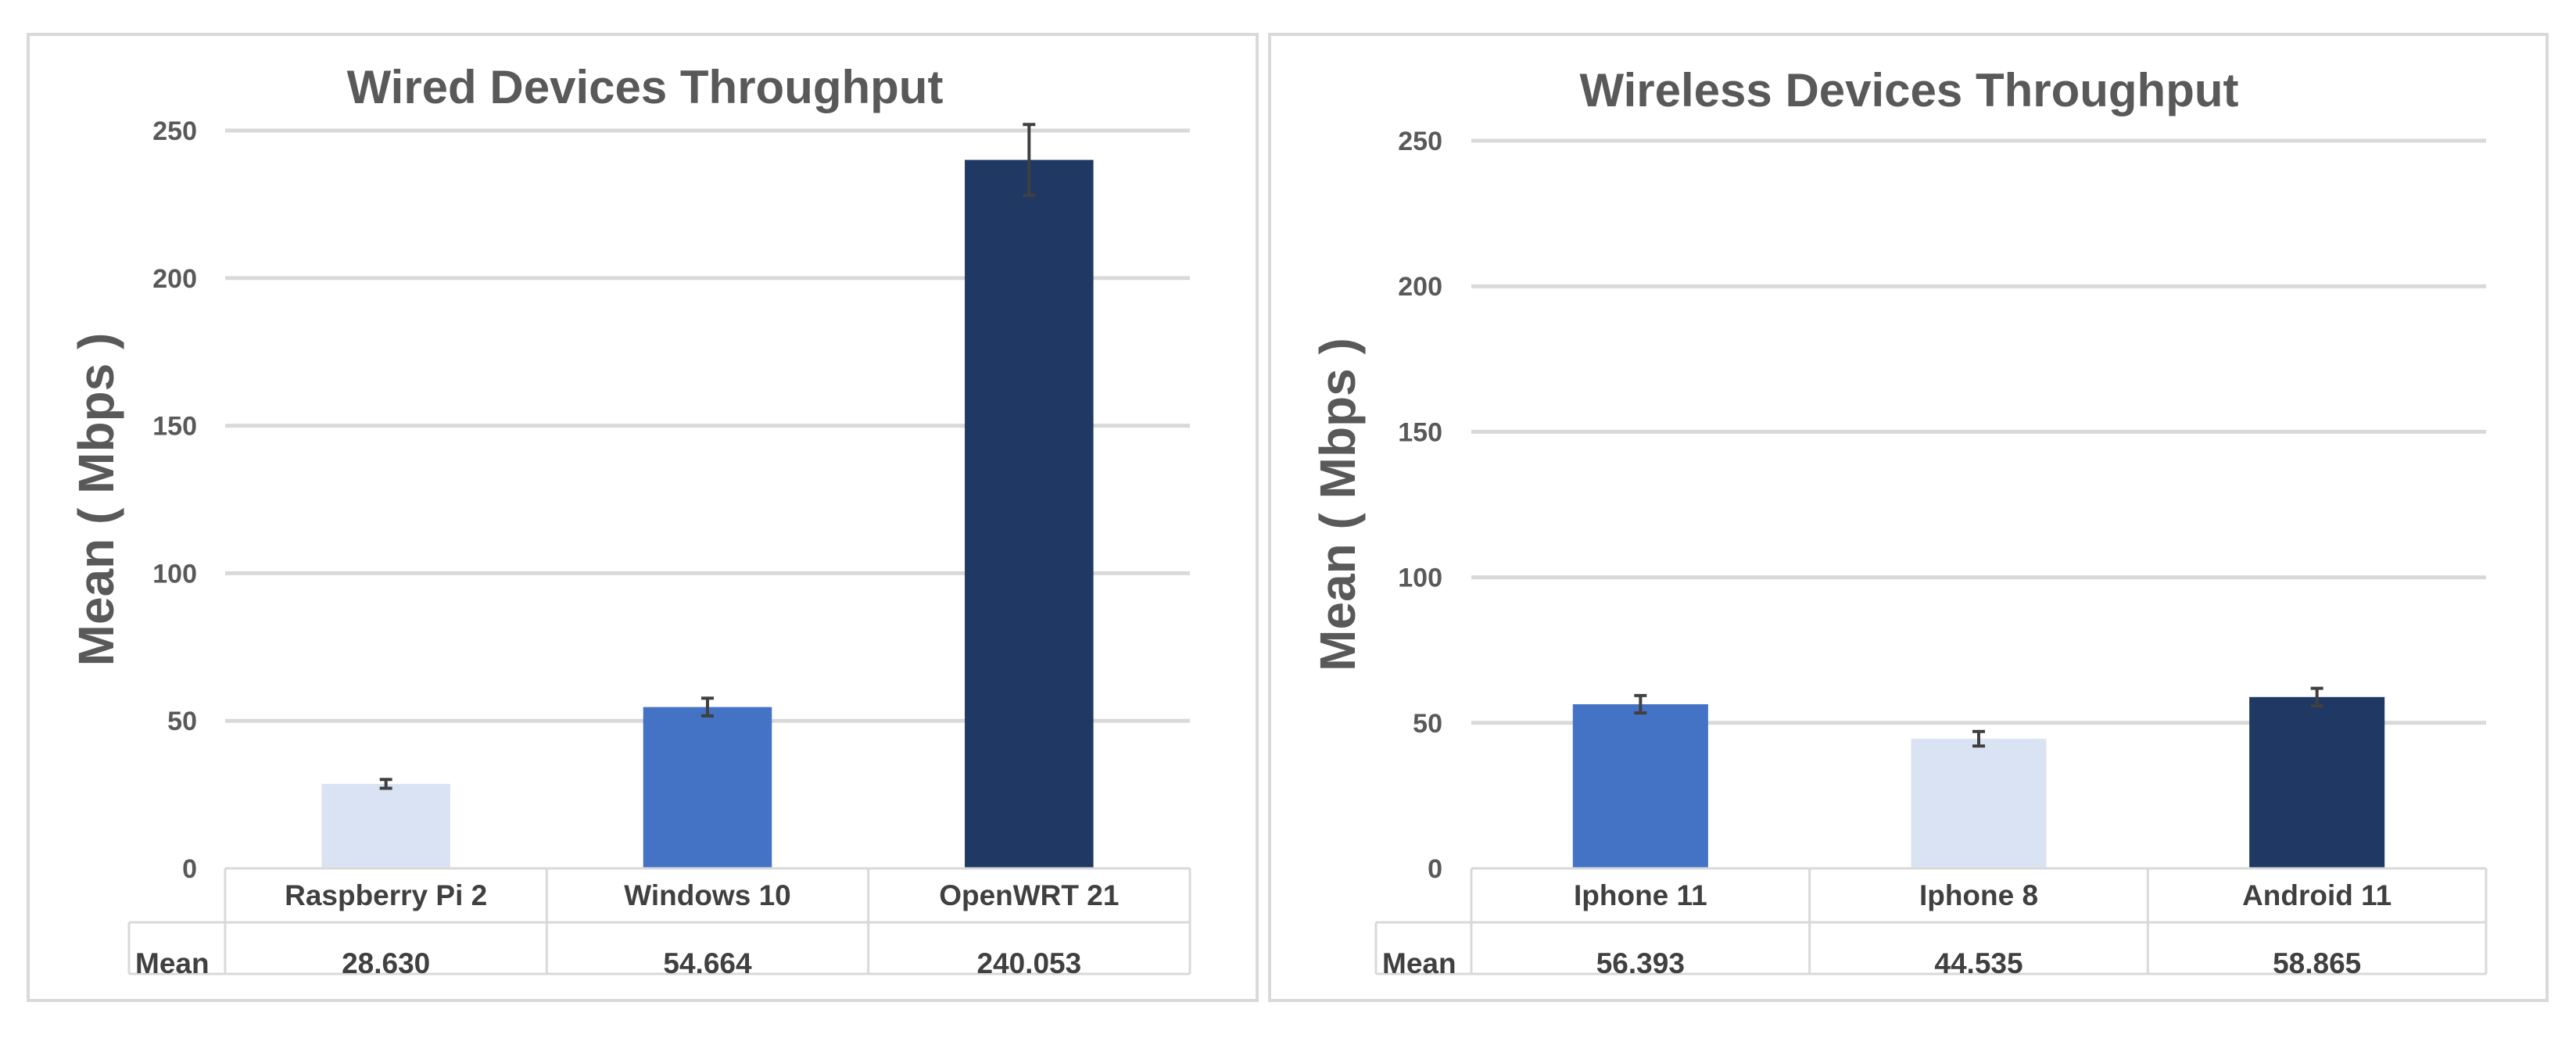  What do you see at coordinates (2316, 895) in the screenshot?
I see `x-category-label: Android 11` at bounding box center [2316, 895].